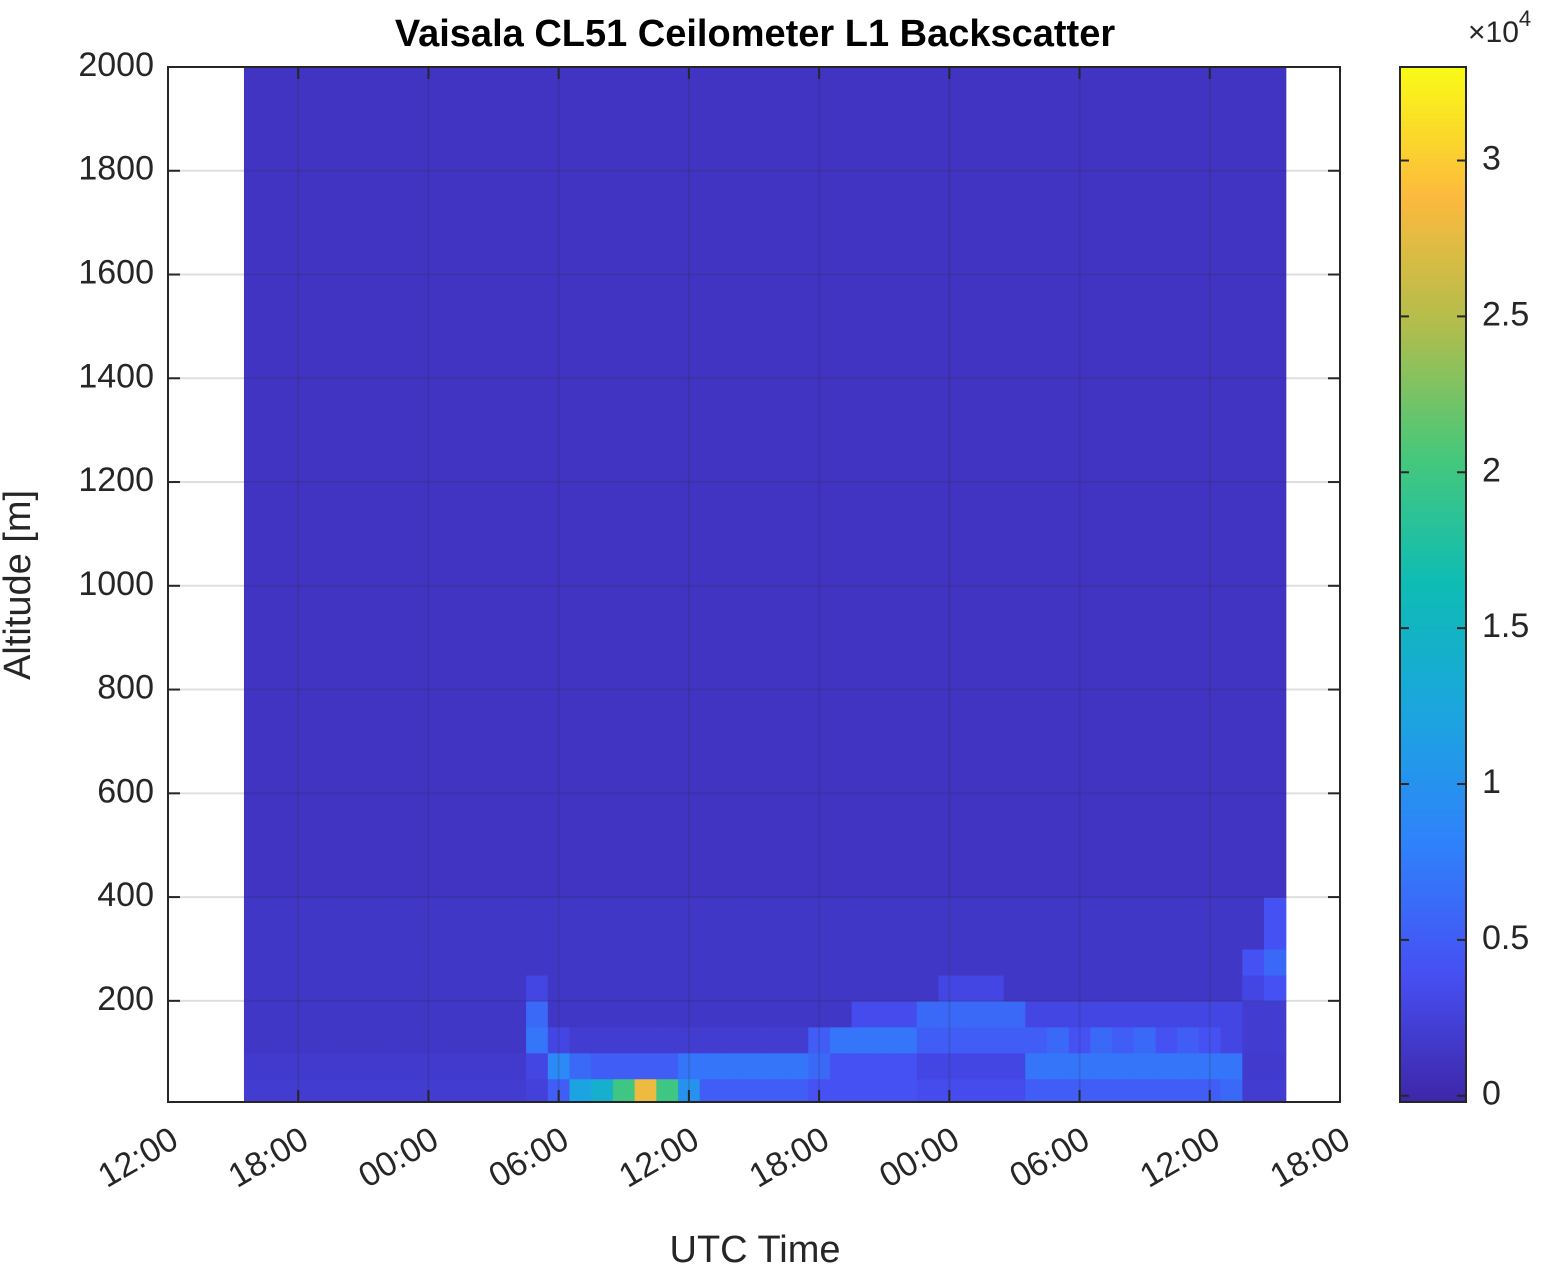 This screenshot has height=1272, width=1556. I want to click on x-tick-label: 18:00, so click(268, 1157).